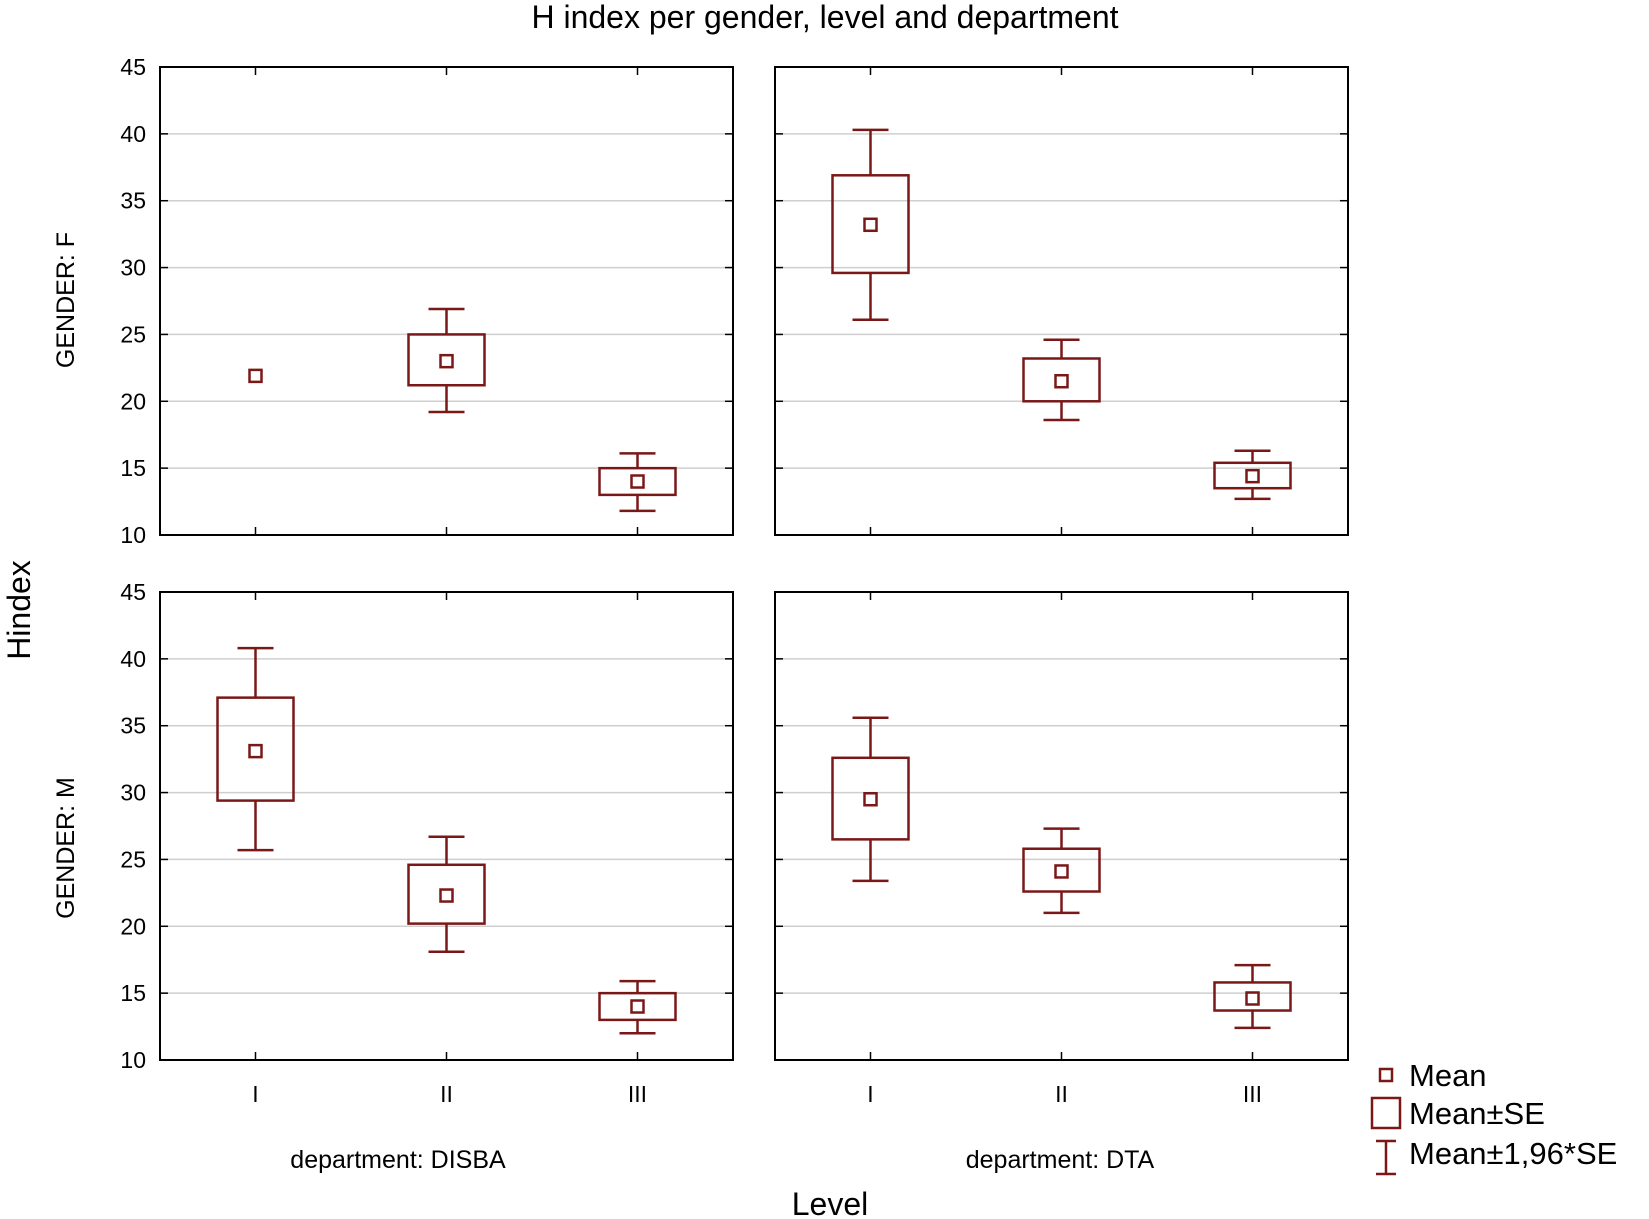  I want to click on legend-item-se: Mean±SE, so click(1457, 1113).